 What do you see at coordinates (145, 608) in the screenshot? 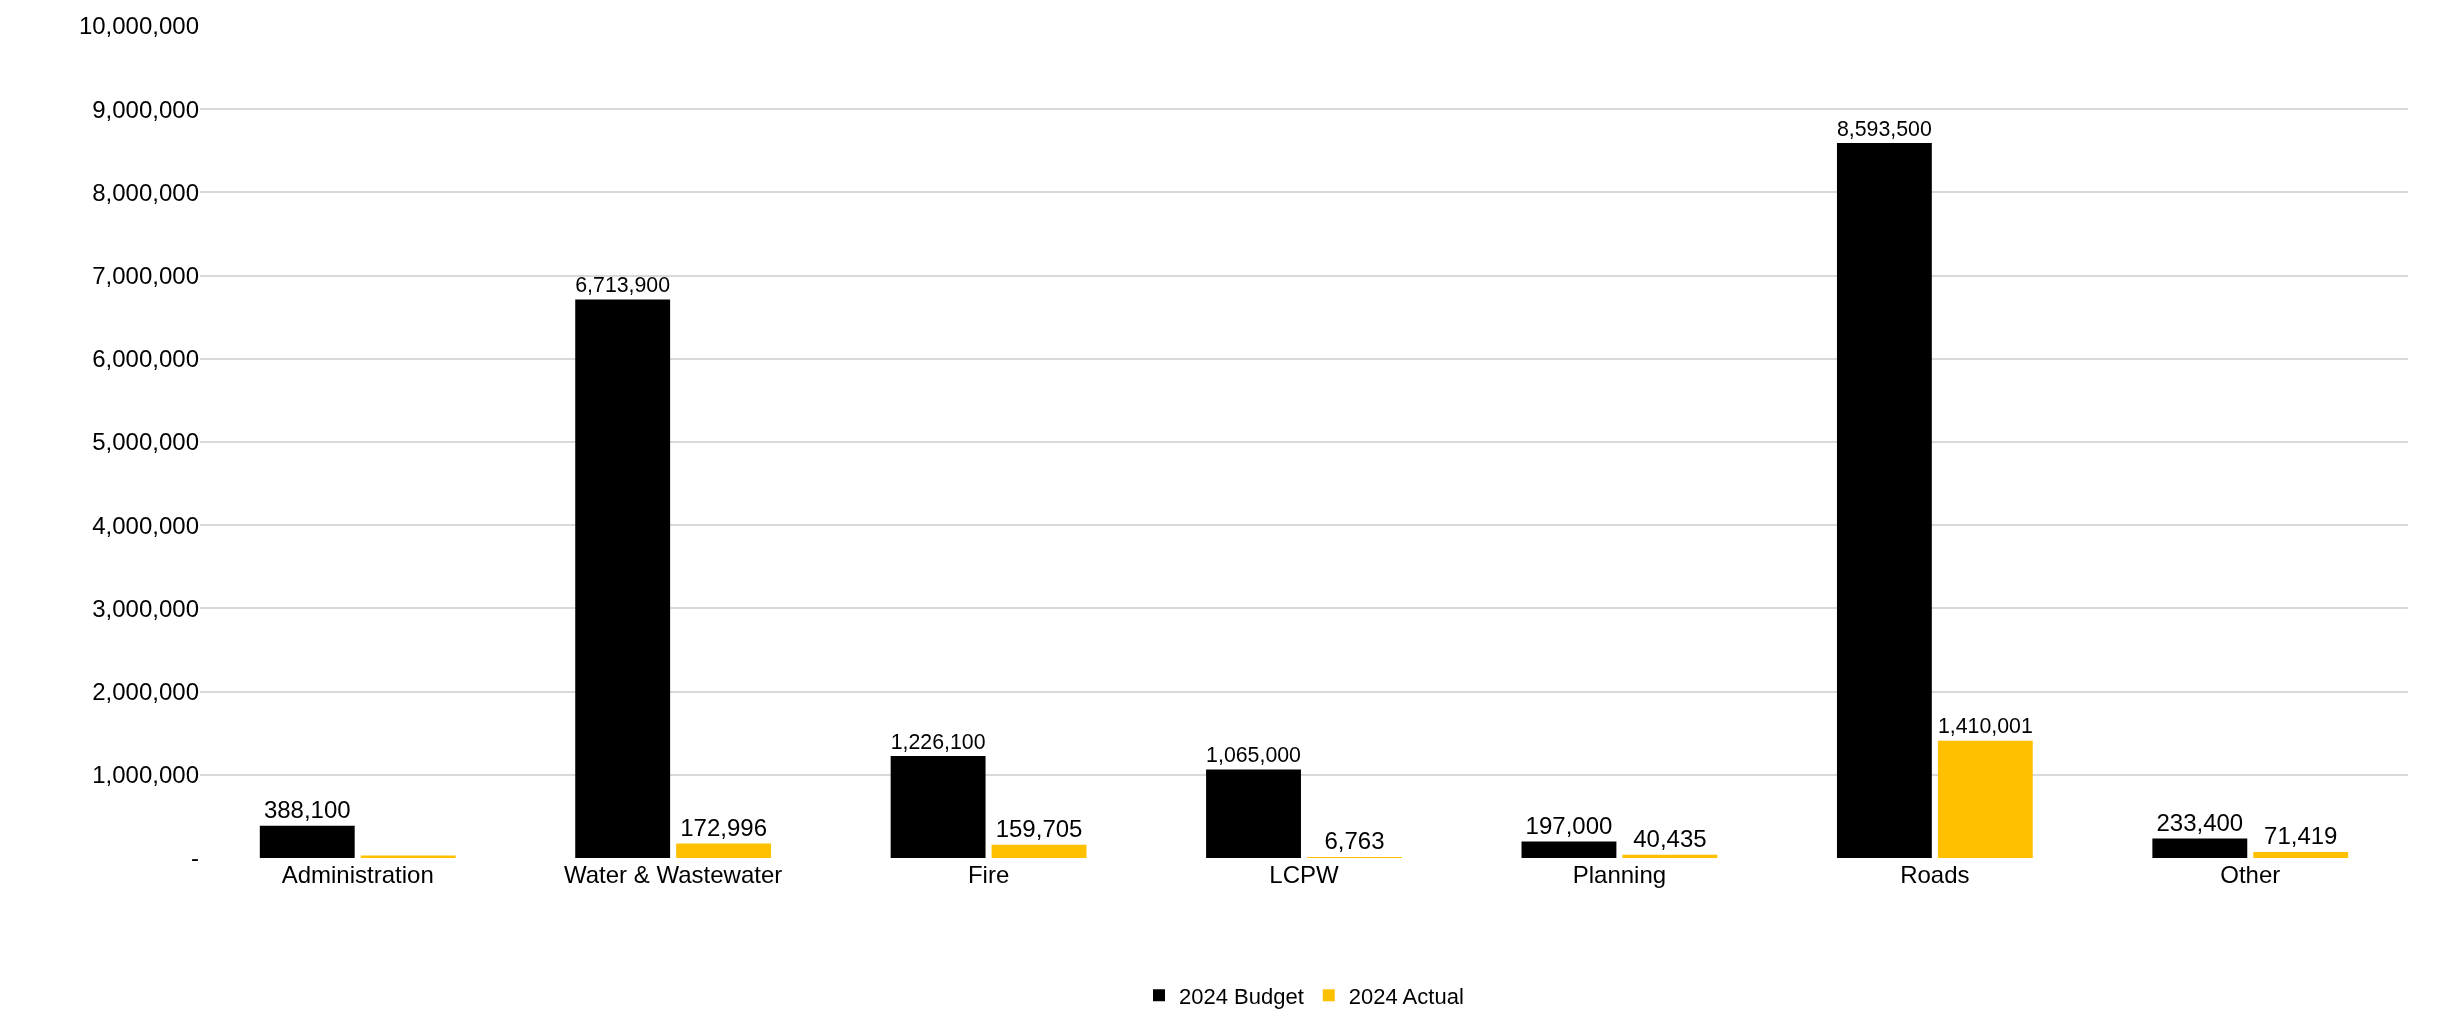
I see `y-tick-label: 3,000,000` at bounding box center [145, 608].